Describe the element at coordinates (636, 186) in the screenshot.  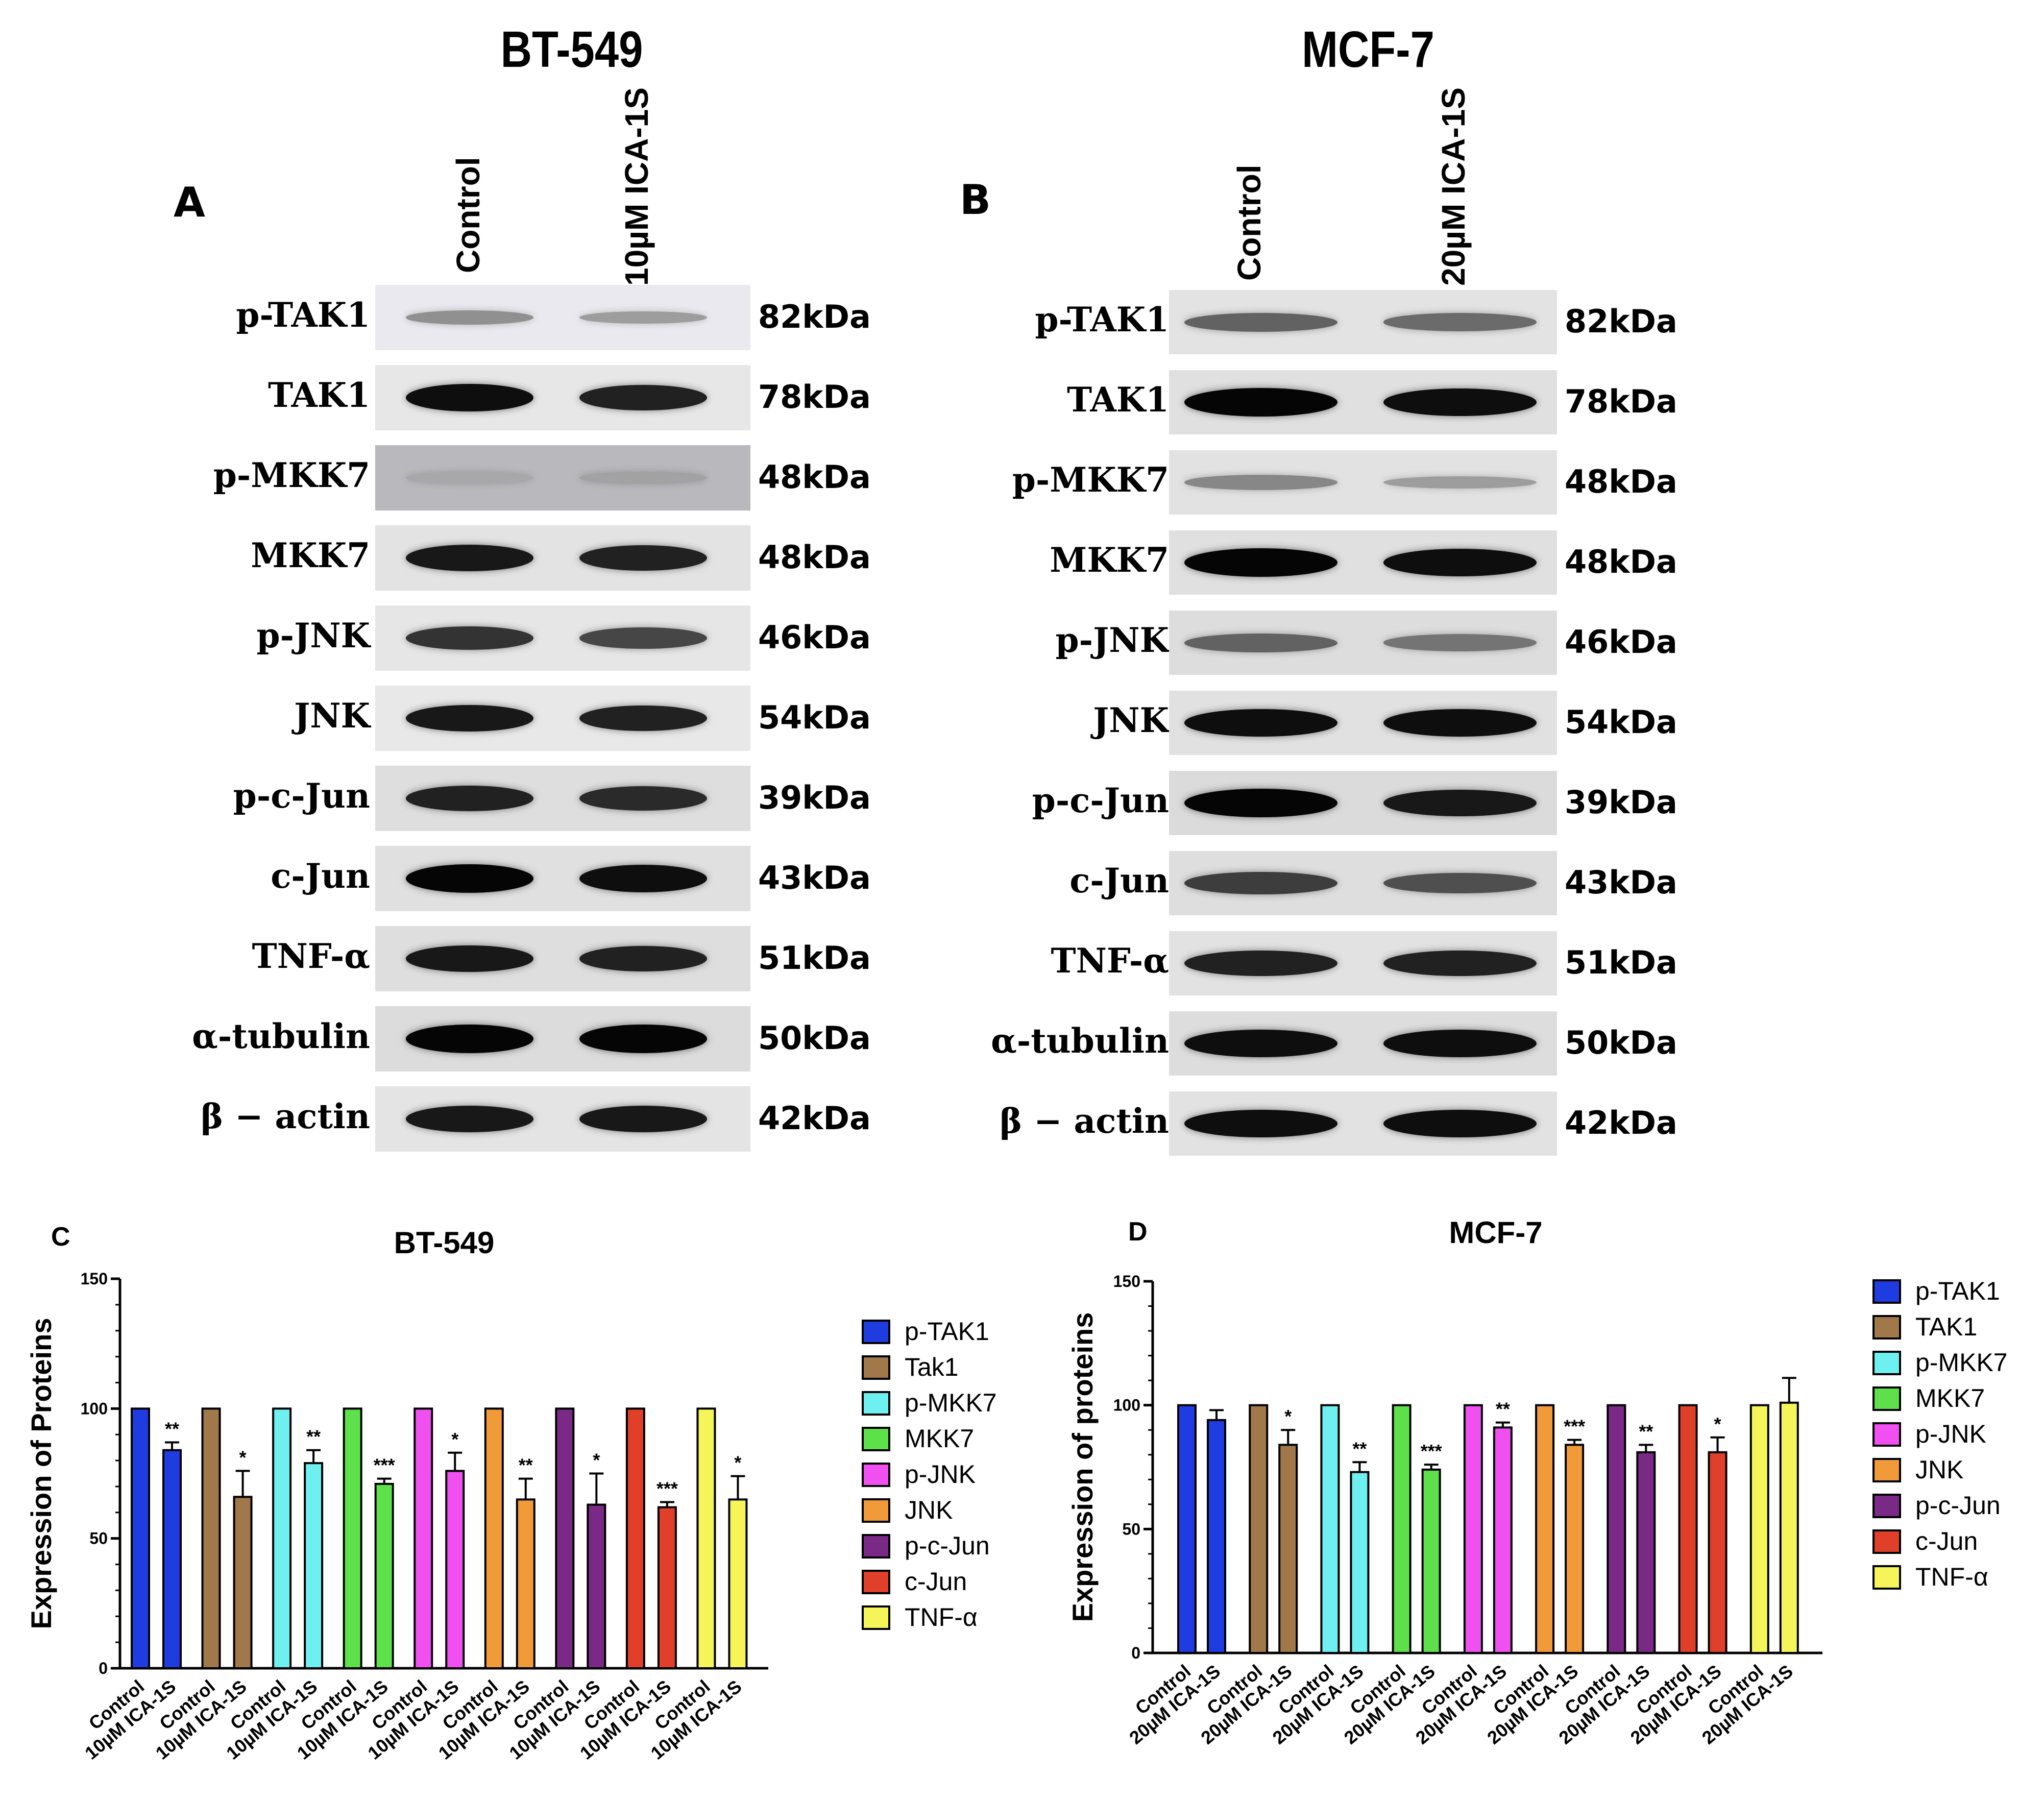
I see `lane-label-a-treat: 10µM ICA-1S` at that location.